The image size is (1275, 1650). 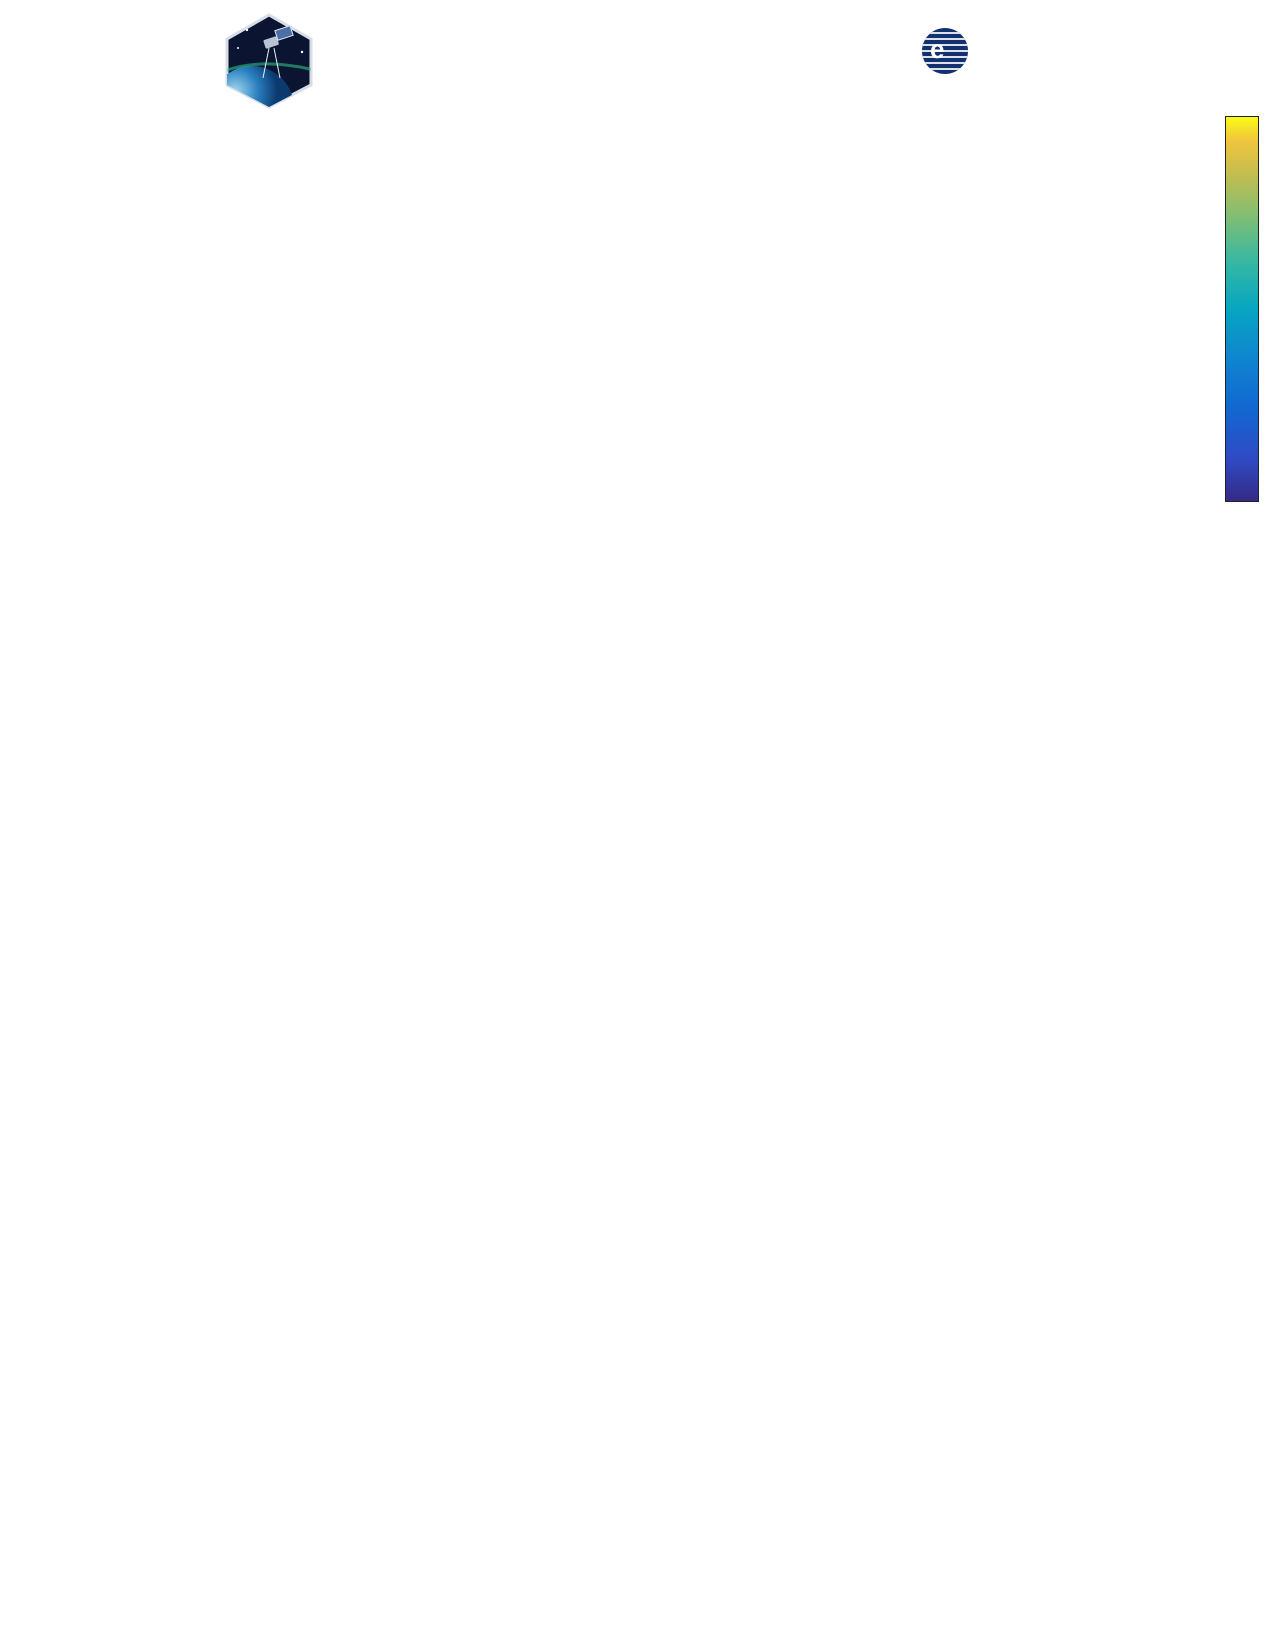 I want to click on esa-logo: e, so click(x=946, y=51).